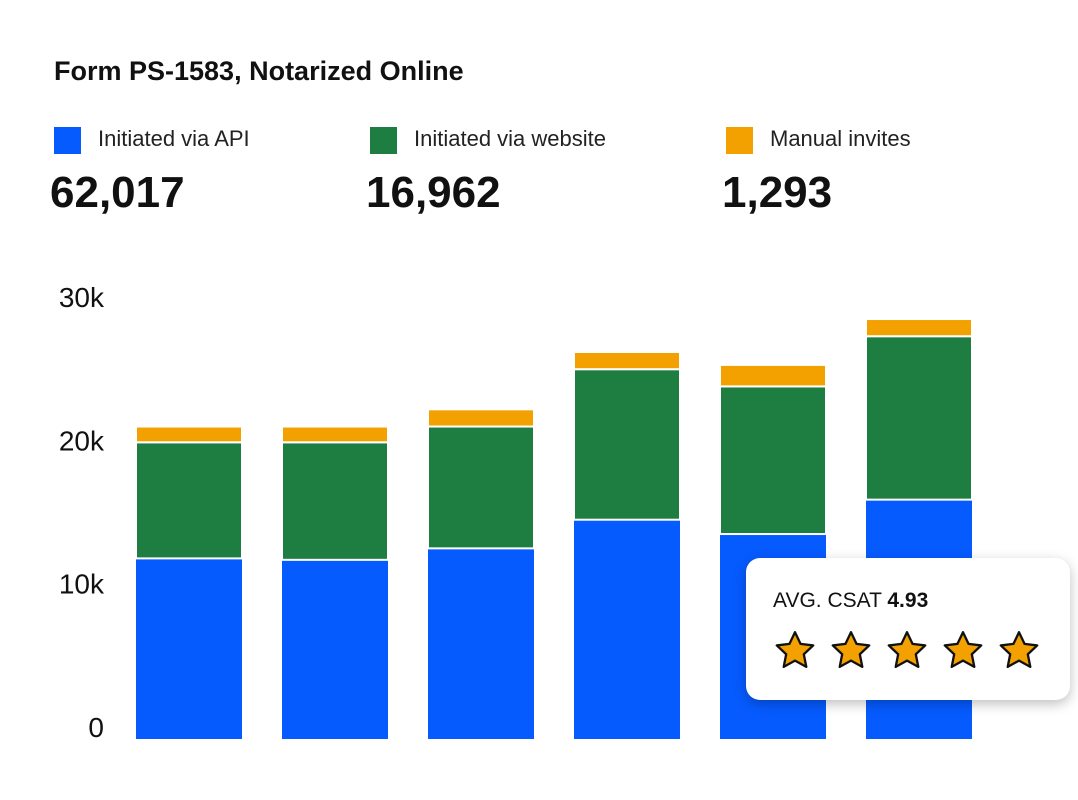  I want to click on csat-value: 4.93, so click(908, 600).